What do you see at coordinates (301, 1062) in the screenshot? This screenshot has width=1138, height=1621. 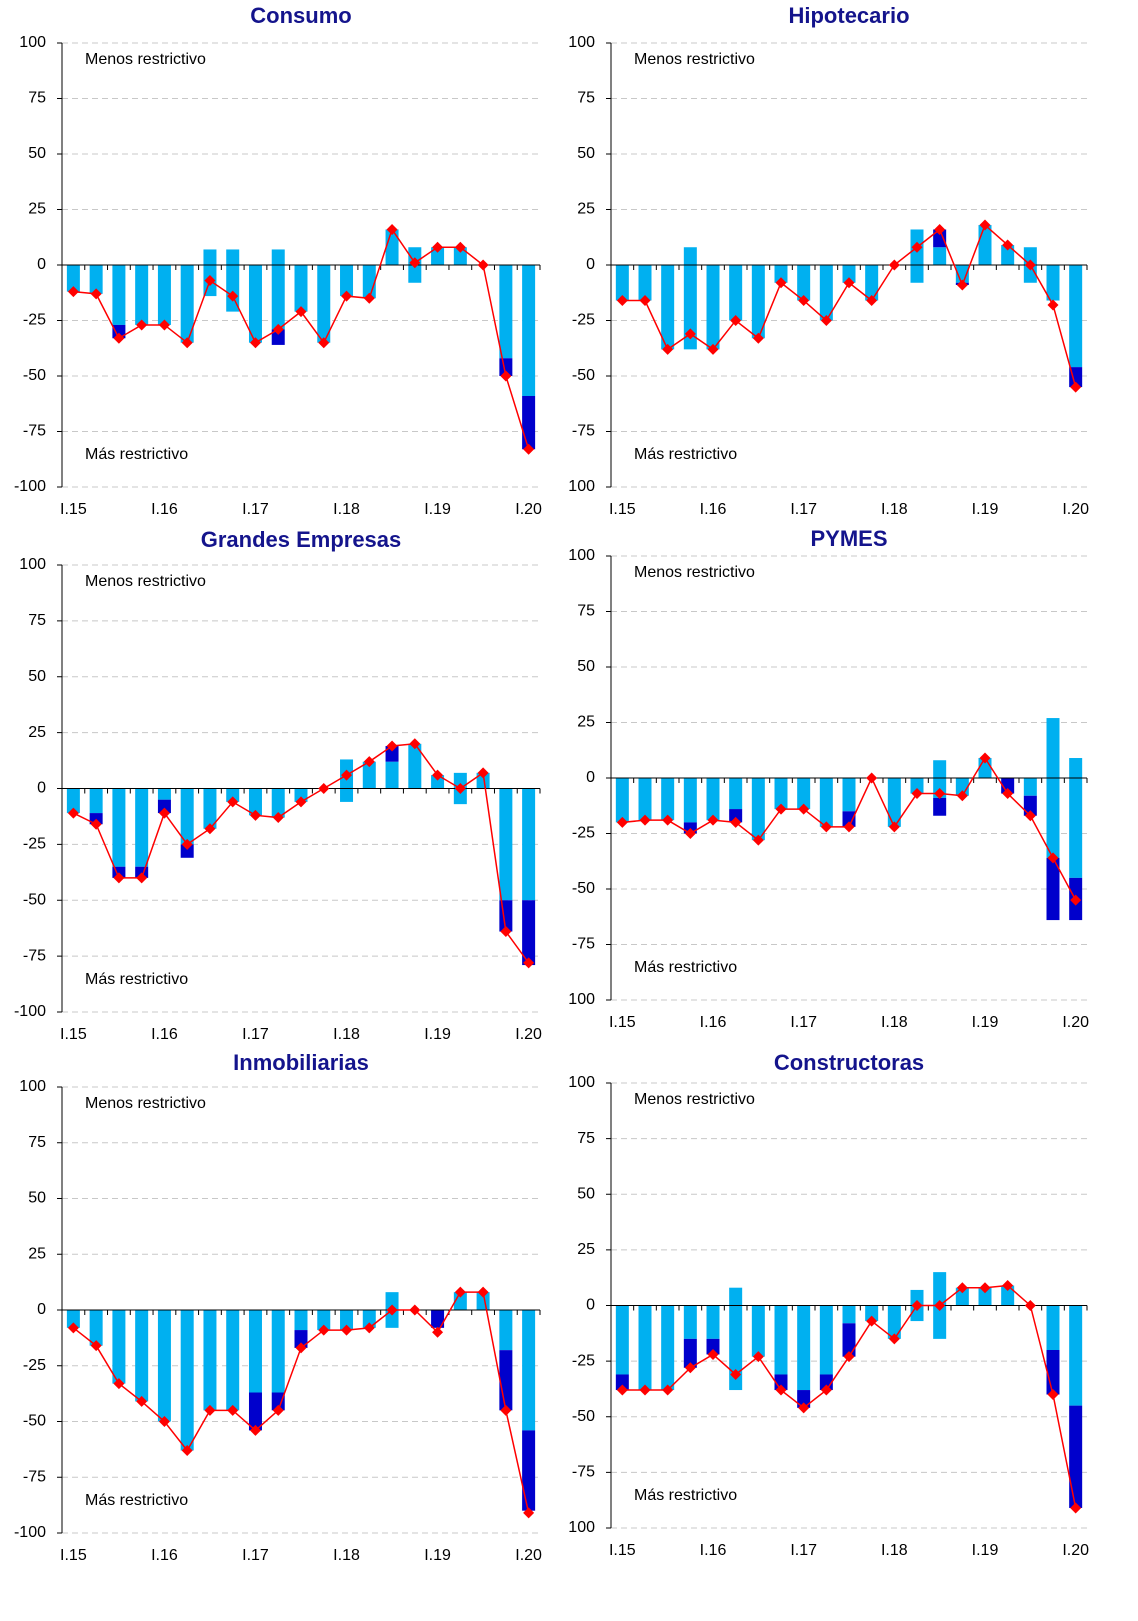 I see `chart-title: Inmobiliarias` at bounding box center [301, 1062].